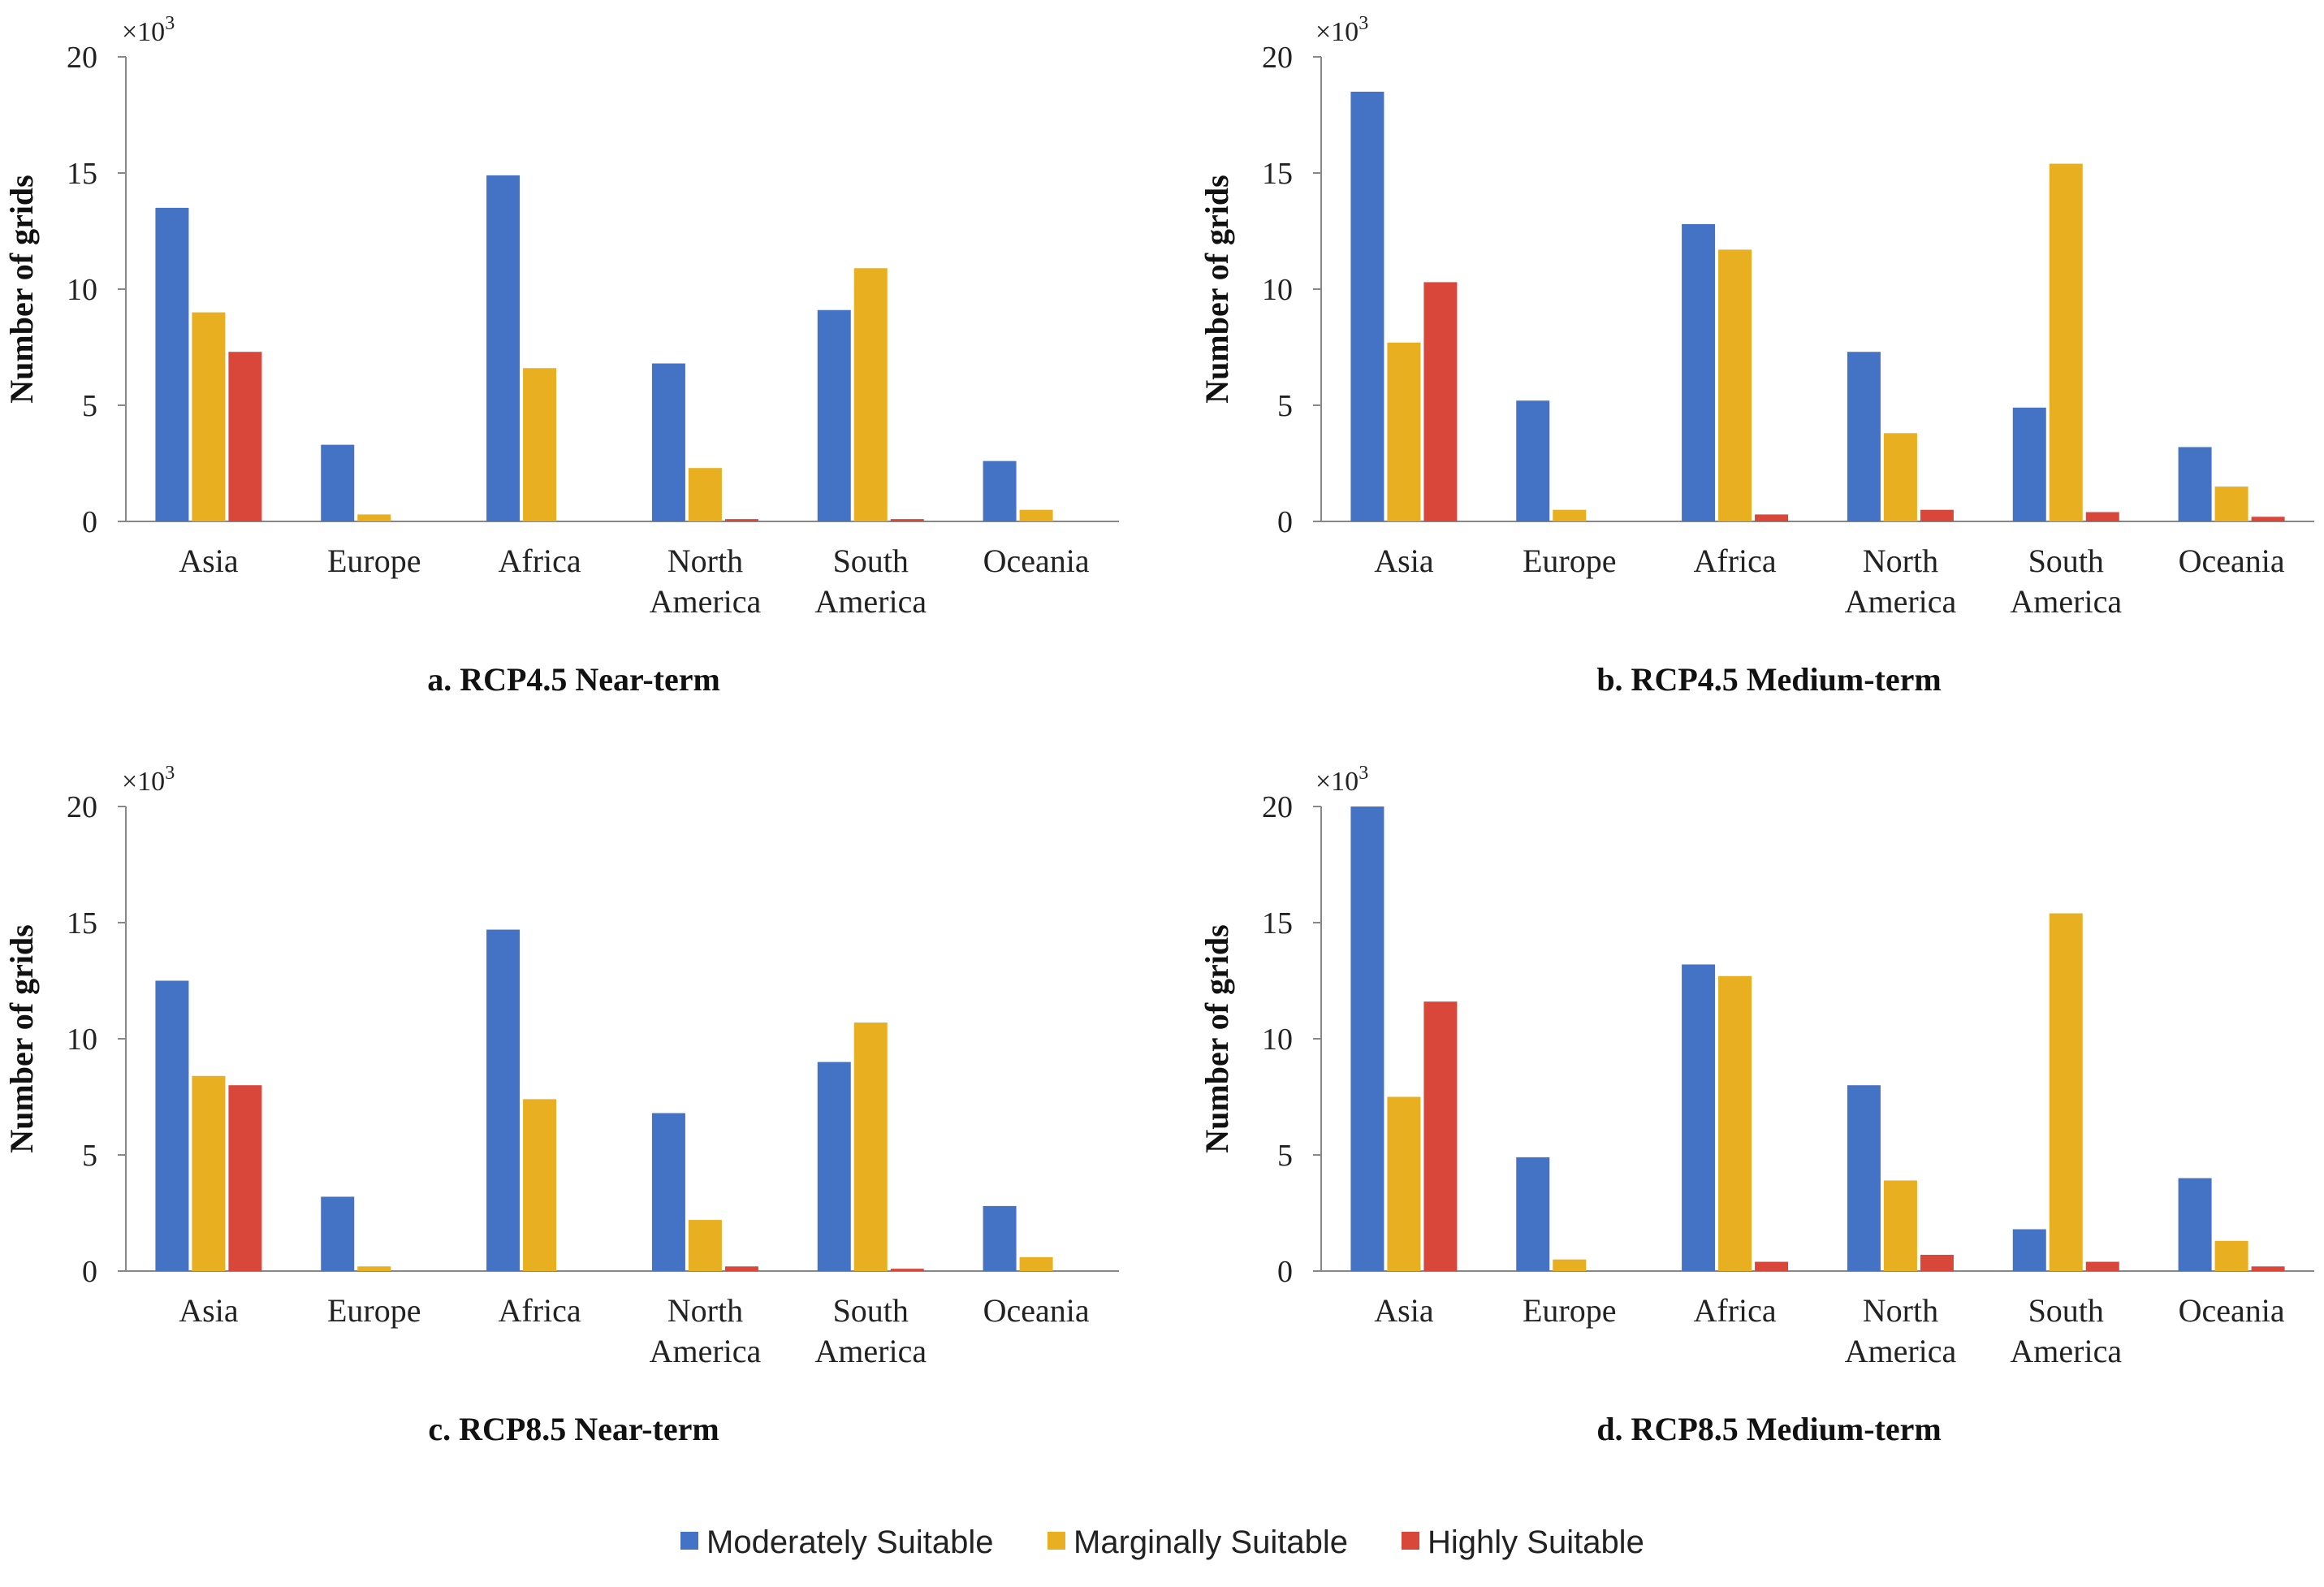 This screenshot has width=2324, height=1587. I want to click on bar-north-america-highly-suitable, so click(741, 520).